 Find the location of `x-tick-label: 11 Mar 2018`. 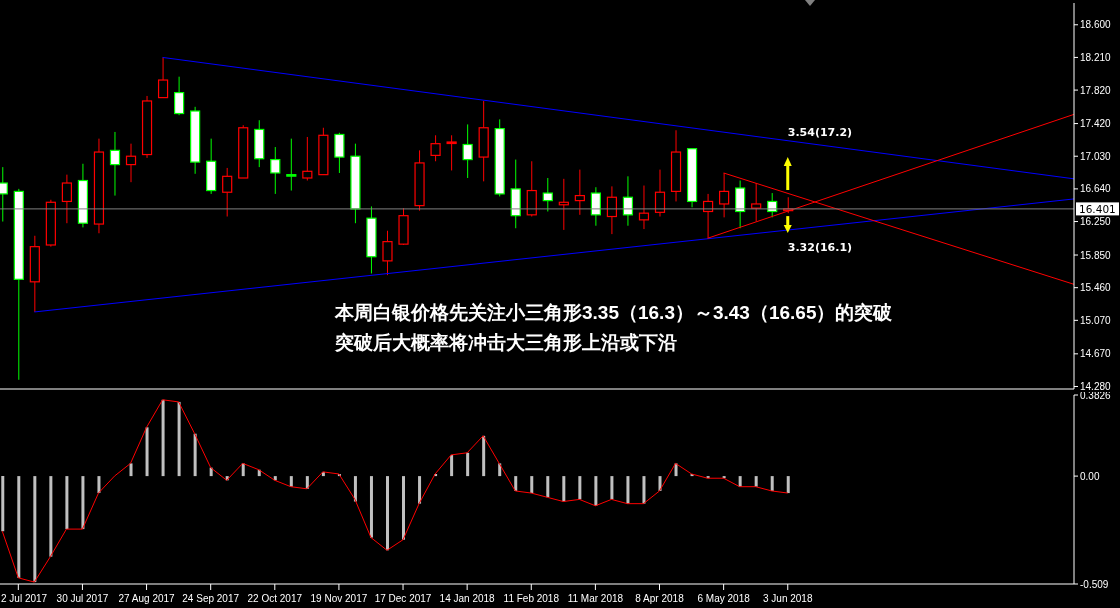

x-tick-label: 11 Mar 2018 is located at coordinates (595, 598).